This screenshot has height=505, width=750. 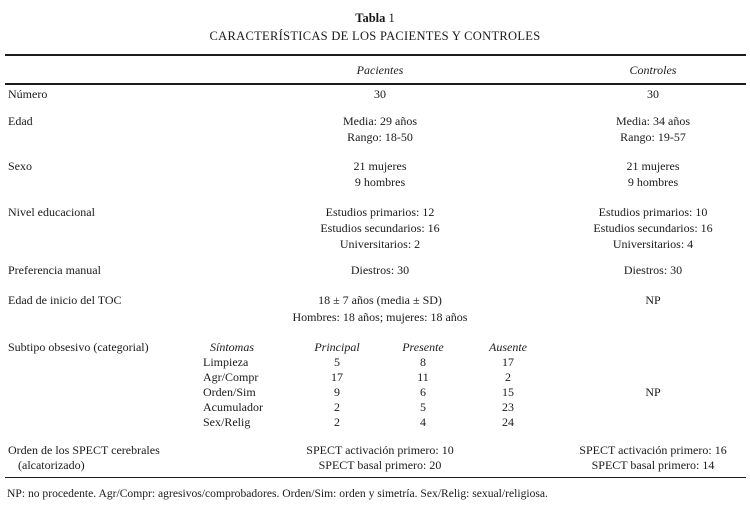 What do you see at coordinates (380, 70) in the screenshot?
I see `col-header-pacientes: Pacientes` at bounding box center [380, 70].